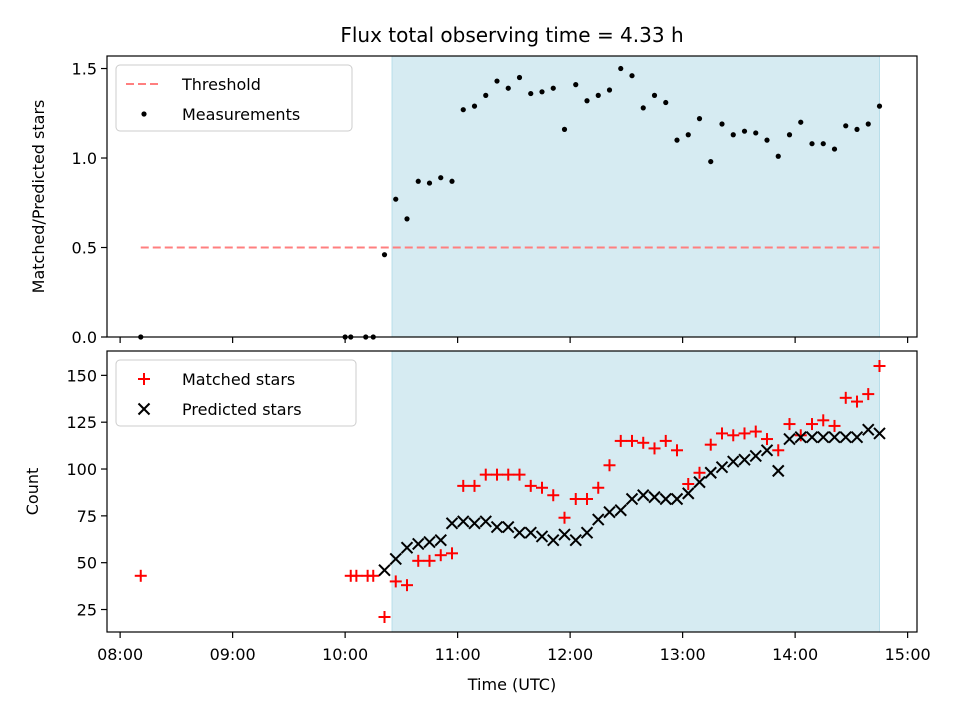 The width and height of the screenshot is (960, 720). I want to click on x-tick-label: 09:00, so click(233, 654).